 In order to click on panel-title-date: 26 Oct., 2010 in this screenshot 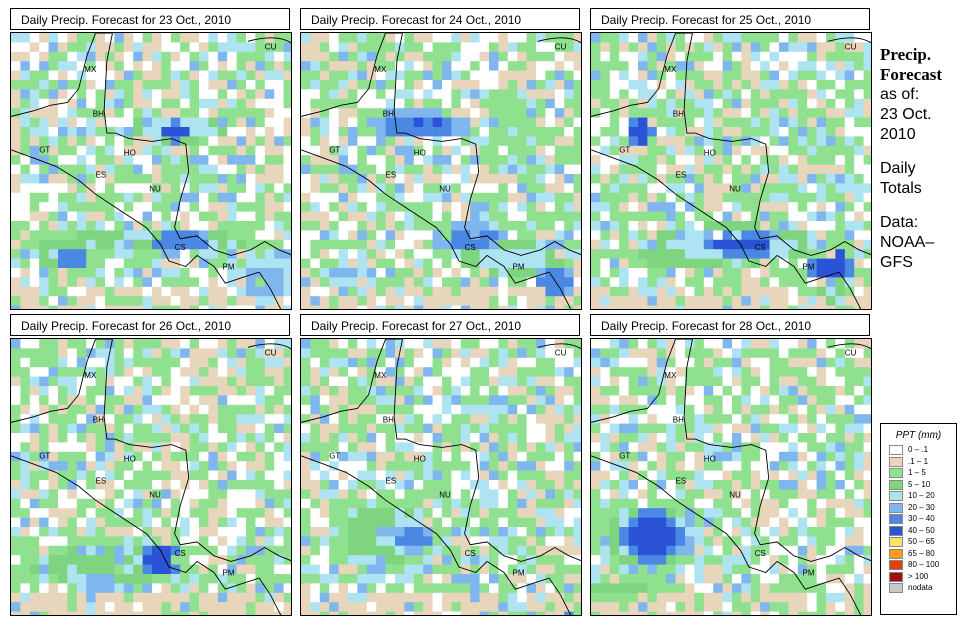, I will do `click(195, 326)`.